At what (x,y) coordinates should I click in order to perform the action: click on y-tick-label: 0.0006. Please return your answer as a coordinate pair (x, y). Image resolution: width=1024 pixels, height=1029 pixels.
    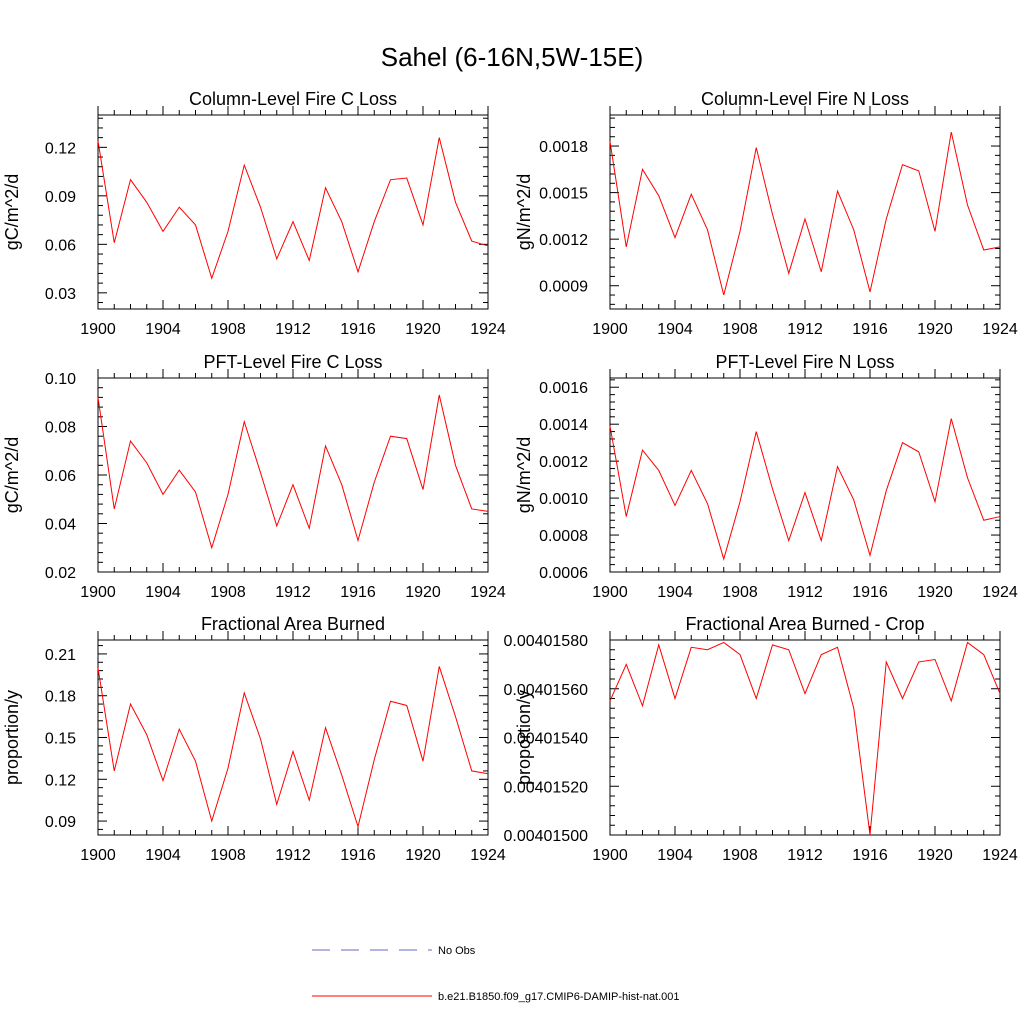
    Looking at the image, I should click on (563, 573).